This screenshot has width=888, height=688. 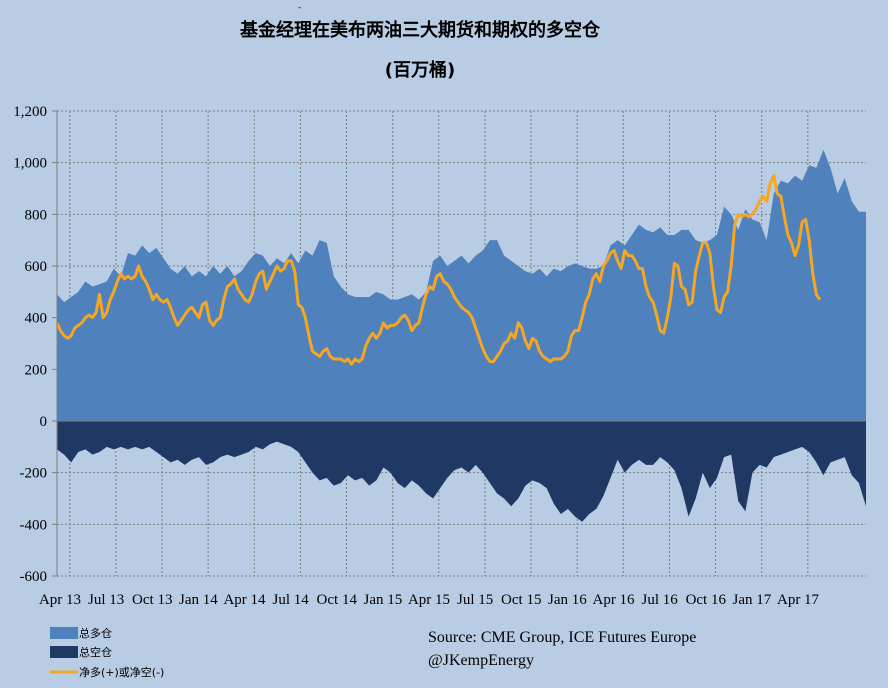 What do you see at coordinates (95, 633) in the screenshot?
I see `legend-label-long: 总多仓` at bounding box center [95, 633].